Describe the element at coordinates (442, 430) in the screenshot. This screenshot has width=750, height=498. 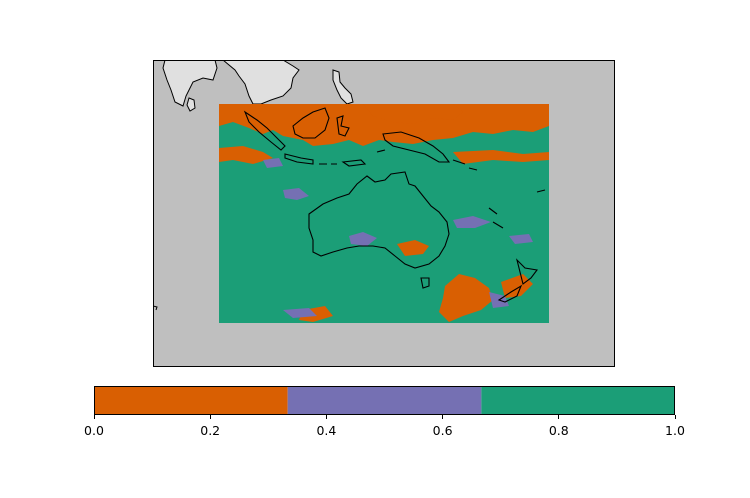
I see `colorbar-tick-label: 0.6` at that location.